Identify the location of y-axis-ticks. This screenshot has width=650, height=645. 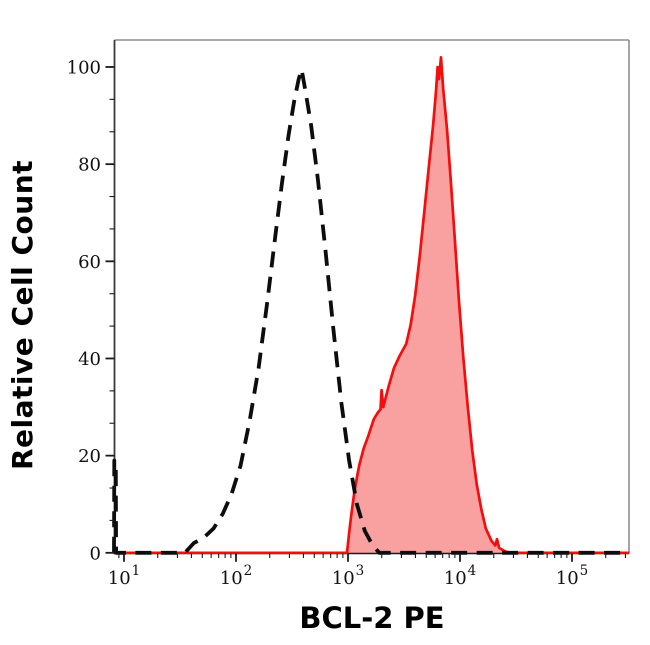
(110, 310).